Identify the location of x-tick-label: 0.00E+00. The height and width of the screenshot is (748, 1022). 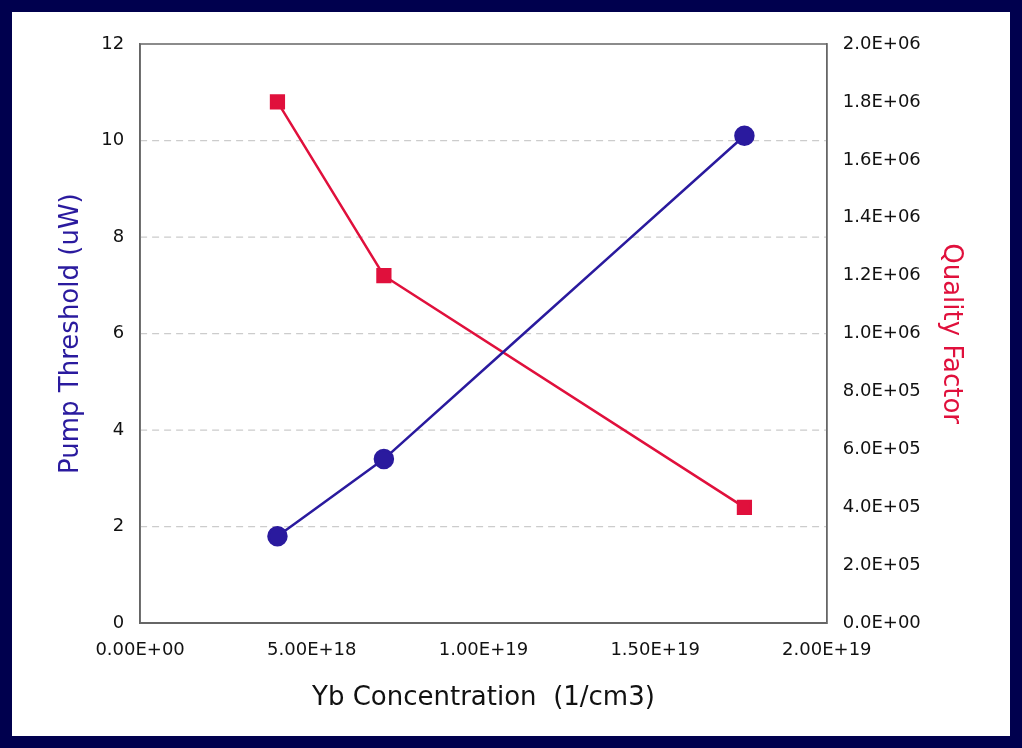
(140, 648).